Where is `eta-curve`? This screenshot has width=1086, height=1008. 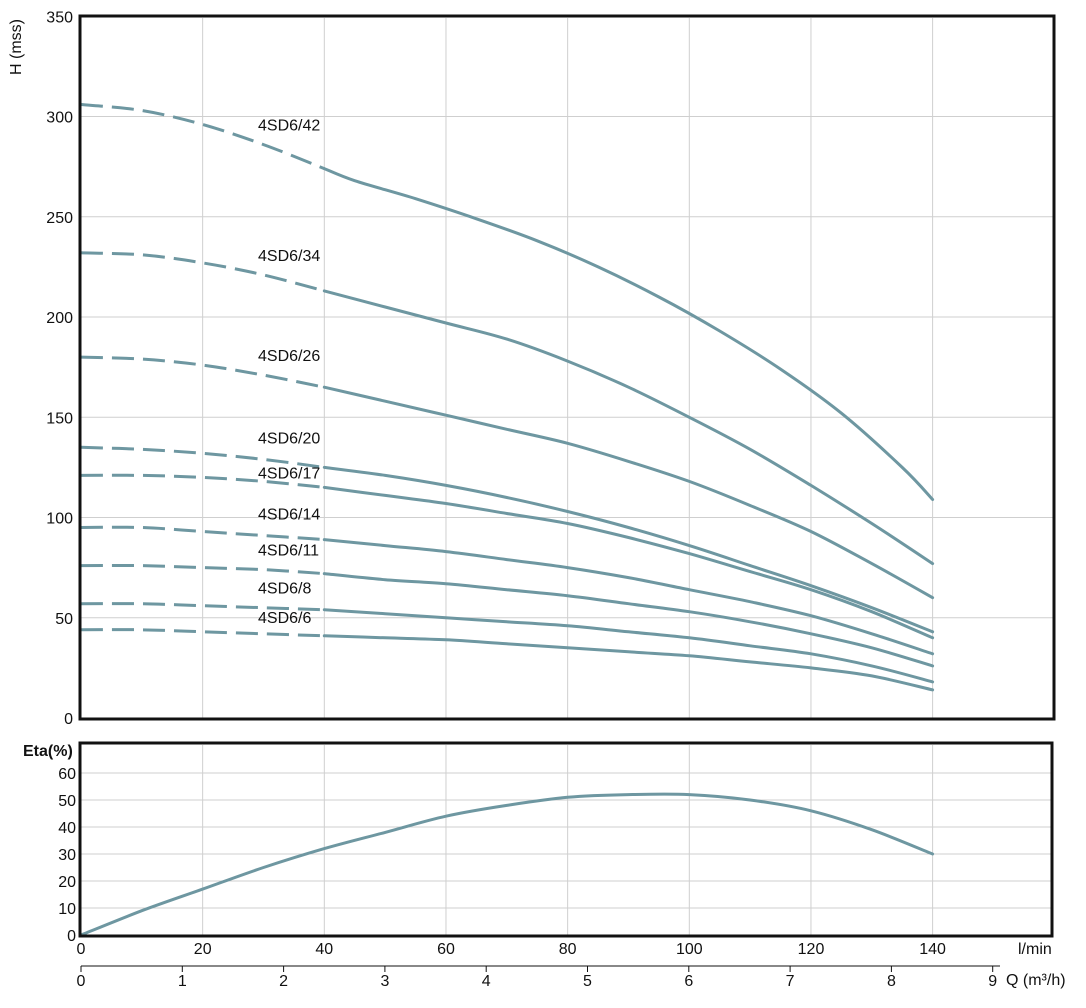
eta-curve is located at coordinates (507, 864).